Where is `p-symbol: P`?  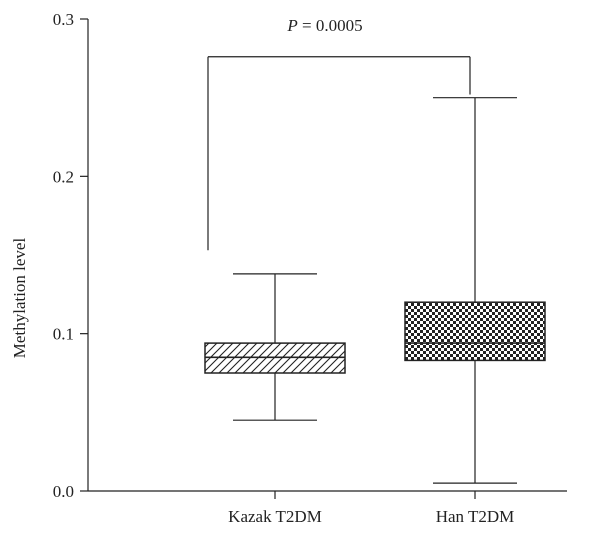
p-symbol: P is located at coordinates (291, 25).